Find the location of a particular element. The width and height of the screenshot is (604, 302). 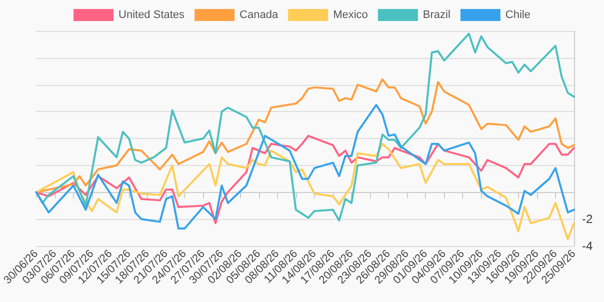

legend-label: Mexico is located at coordinates (350, 15).